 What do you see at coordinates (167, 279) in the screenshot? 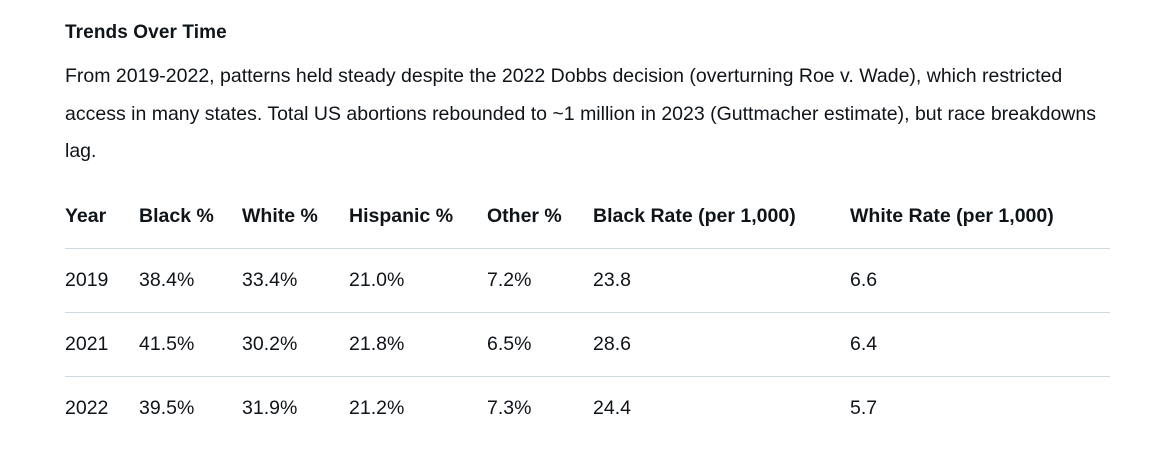
I see `cell-black-pct: 38.4%` at bounding box center [167, 279].